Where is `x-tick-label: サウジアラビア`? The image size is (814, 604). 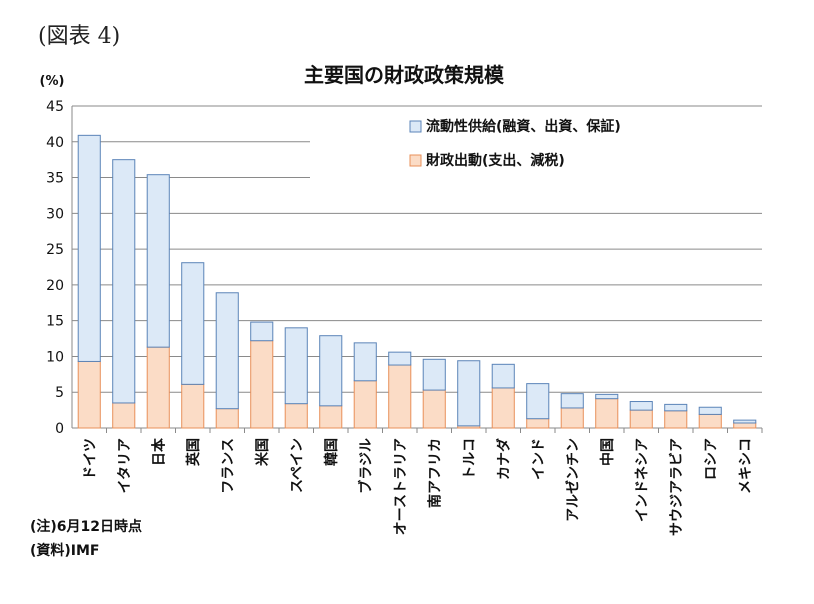
x-tick-label: サウジアラビア is located at coordinates (677, 487).